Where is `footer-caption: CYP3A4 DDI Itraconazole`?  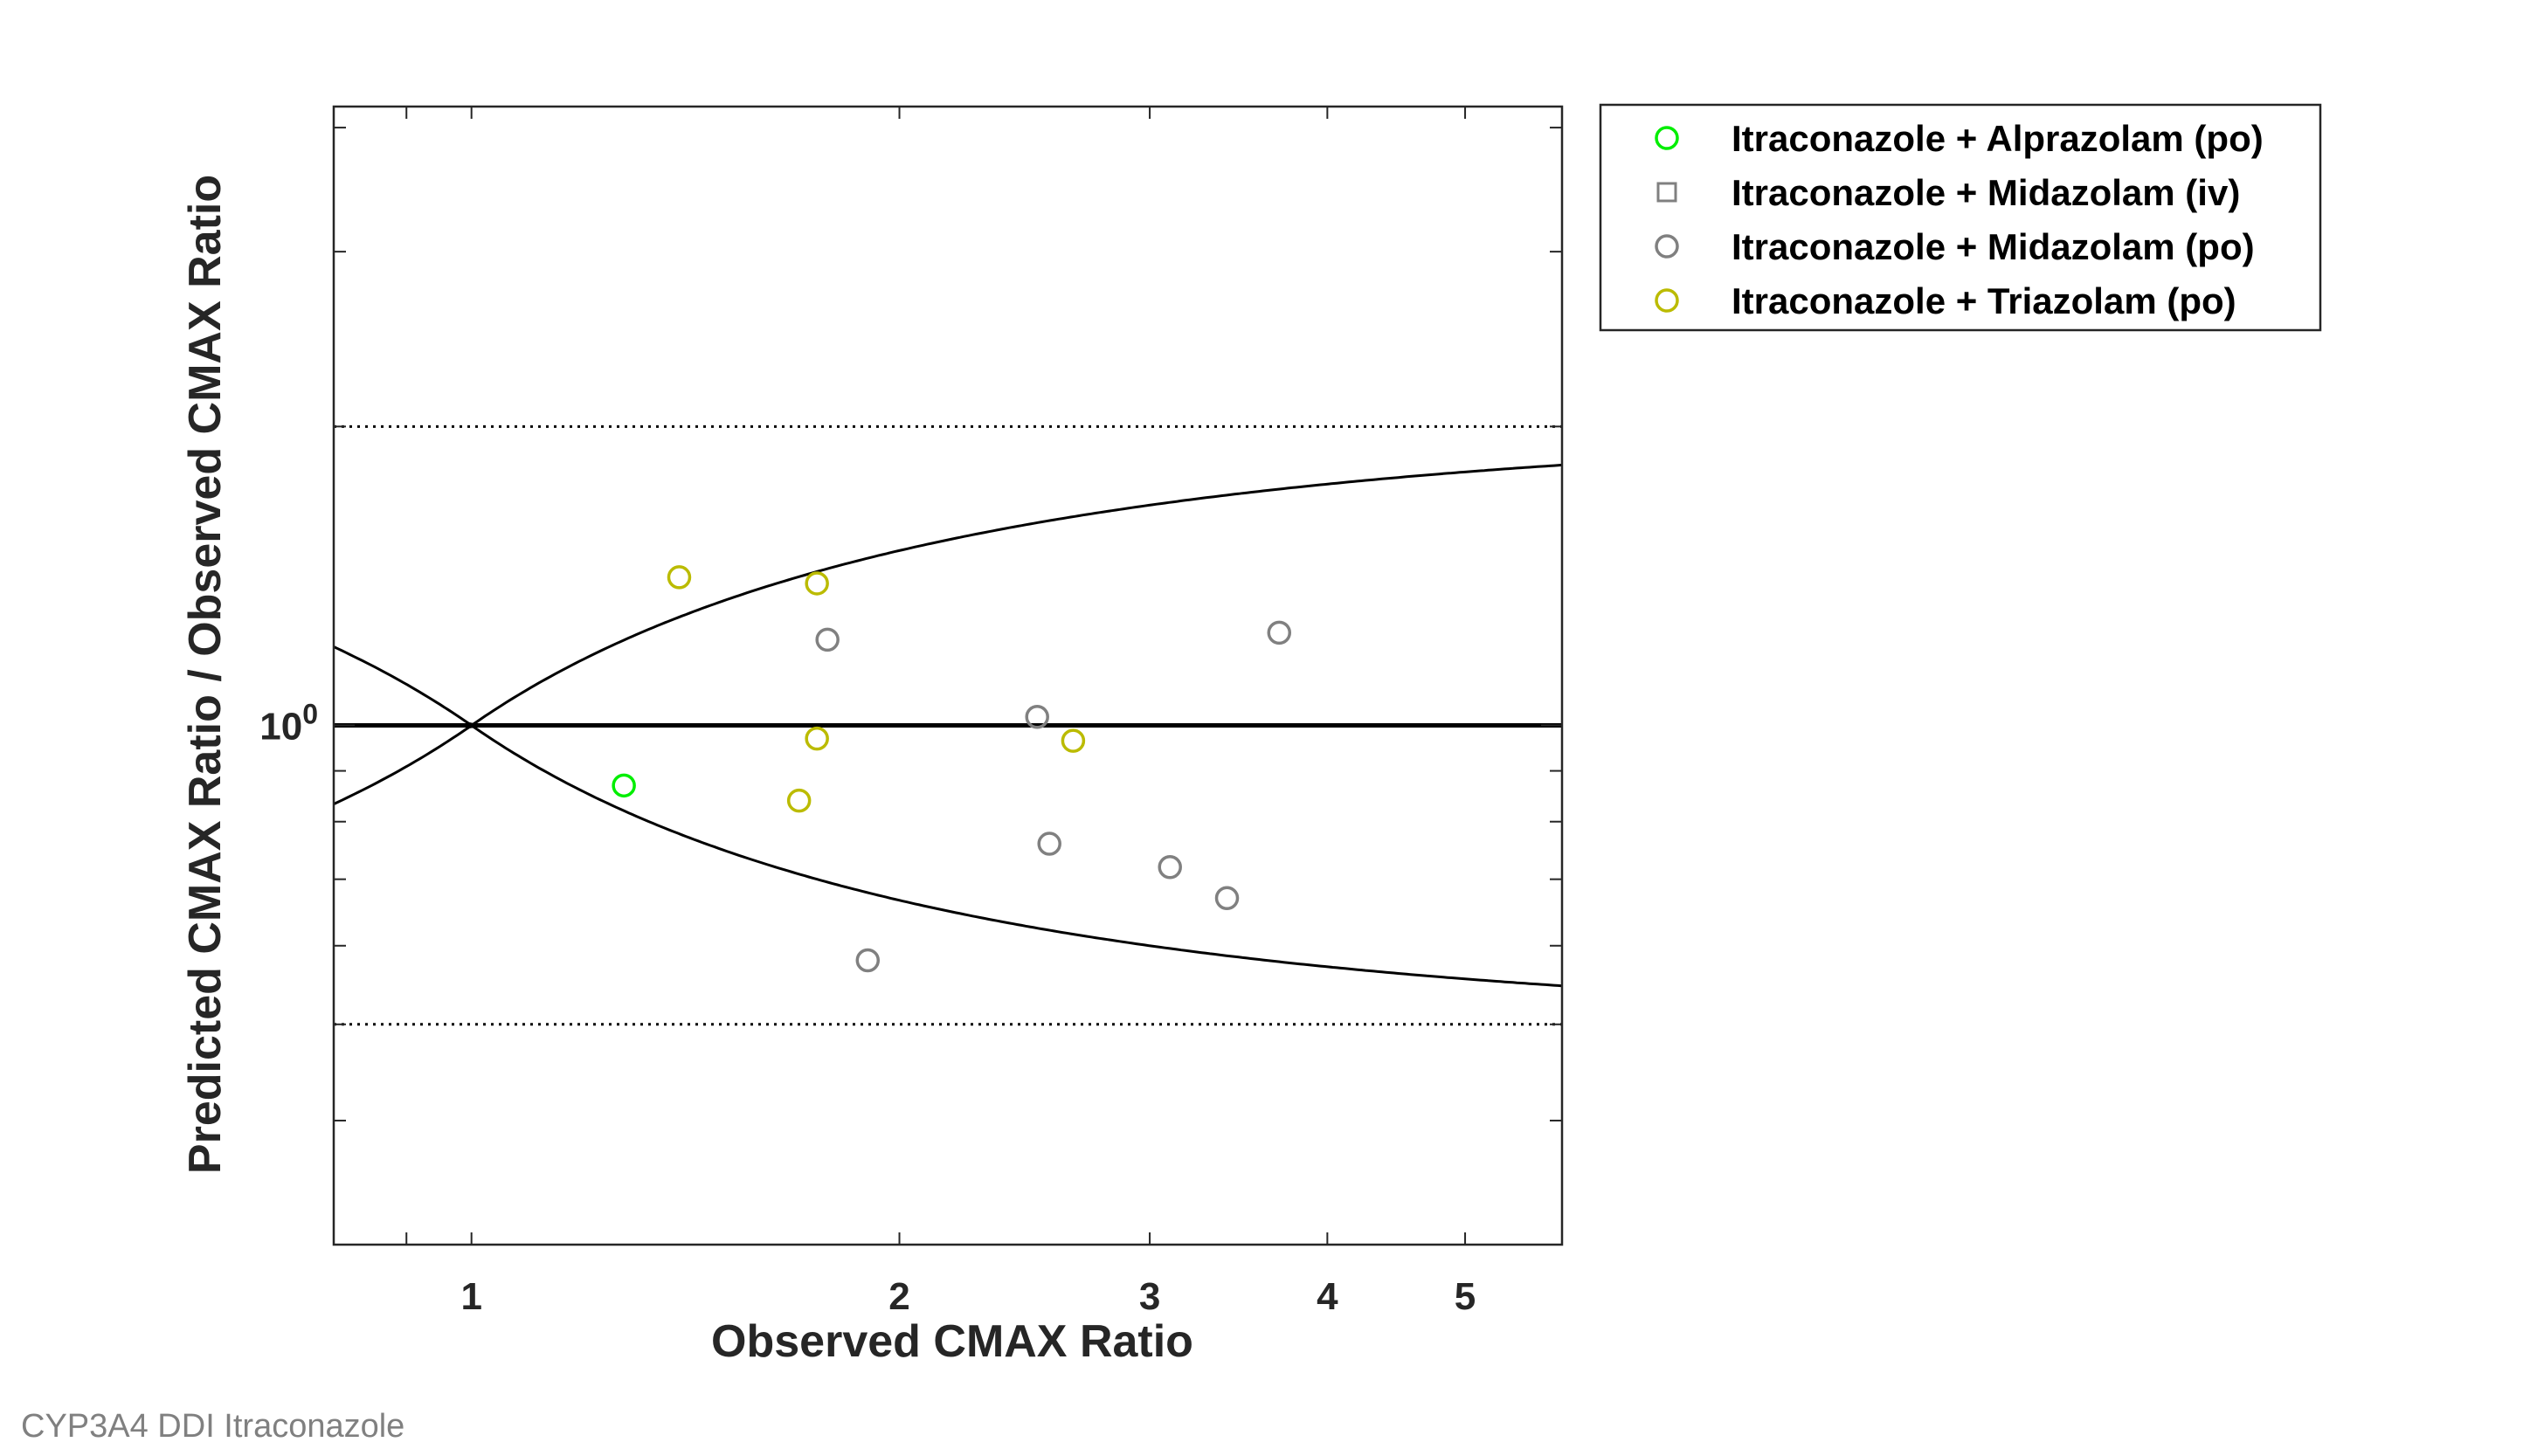 footer-caption: CYP3A4 DDI Itraconazole is located at coordinates (213, 1426).